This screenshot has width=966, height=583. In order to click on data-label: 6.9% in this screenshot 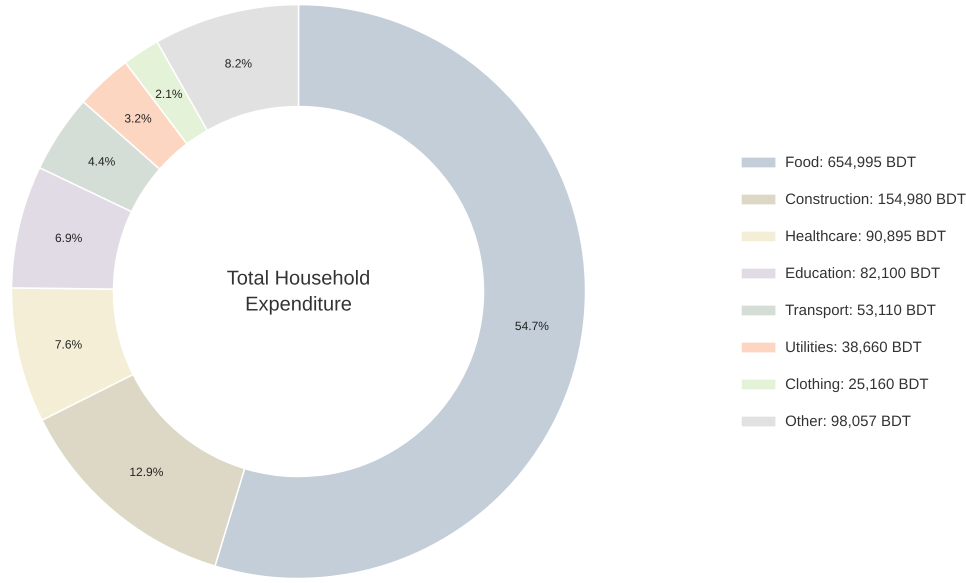, I will do `click(69, 237)`.